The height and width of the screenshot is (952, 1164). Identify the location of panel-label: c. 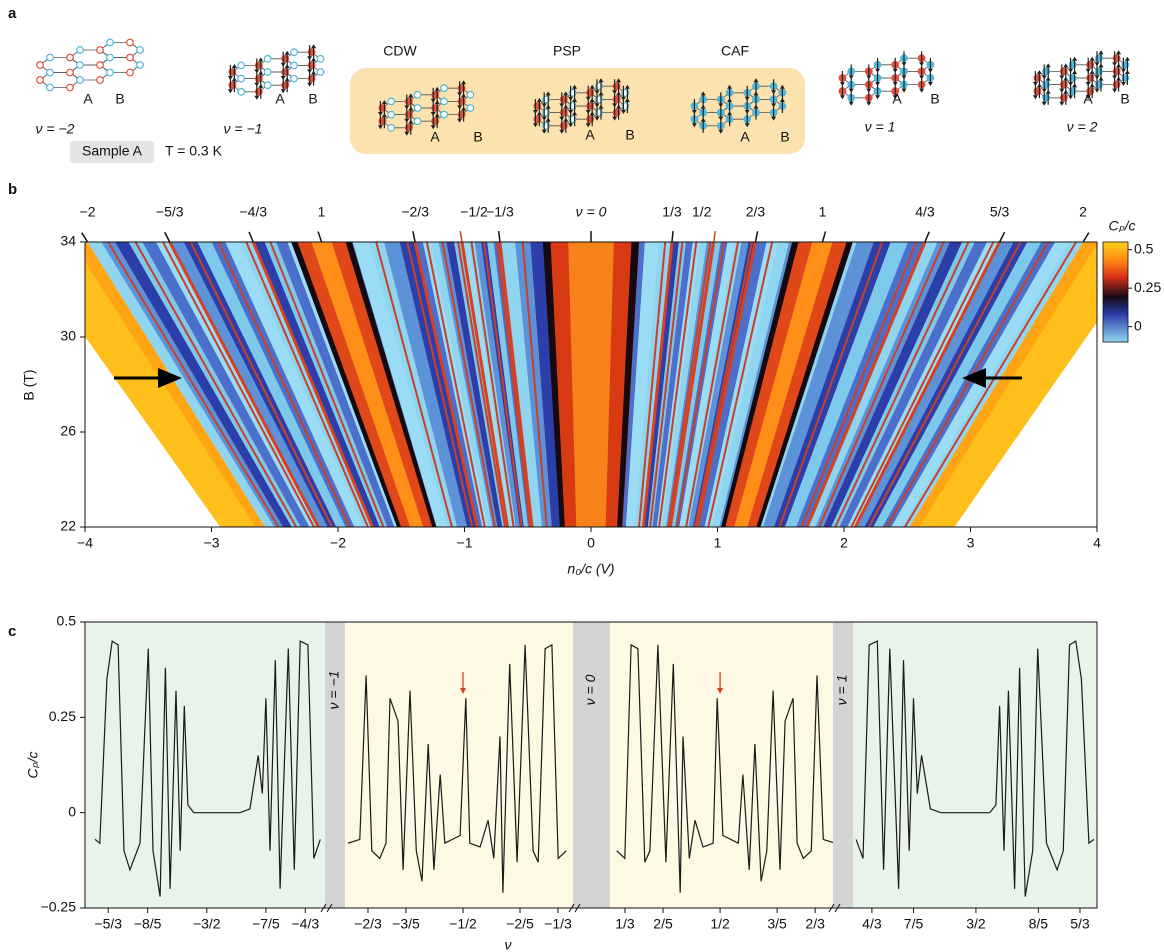
(12, 631).